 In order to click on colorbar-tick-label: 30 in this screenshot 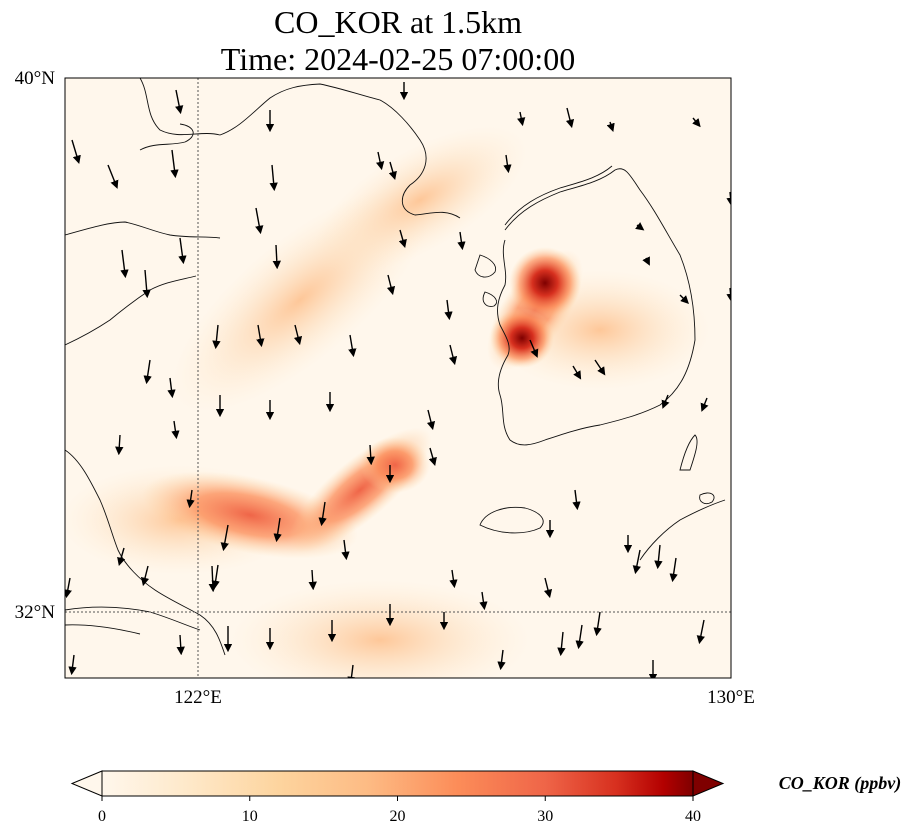, I will do `click(545, 816)`.